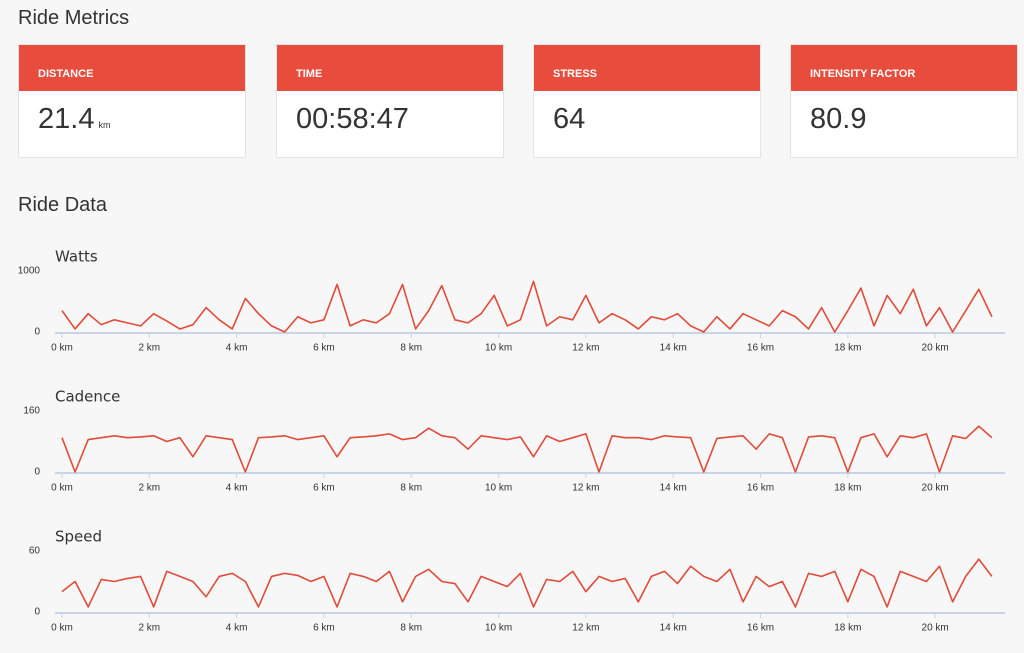  I want to click on metric-number: 64, so click(569, 119).